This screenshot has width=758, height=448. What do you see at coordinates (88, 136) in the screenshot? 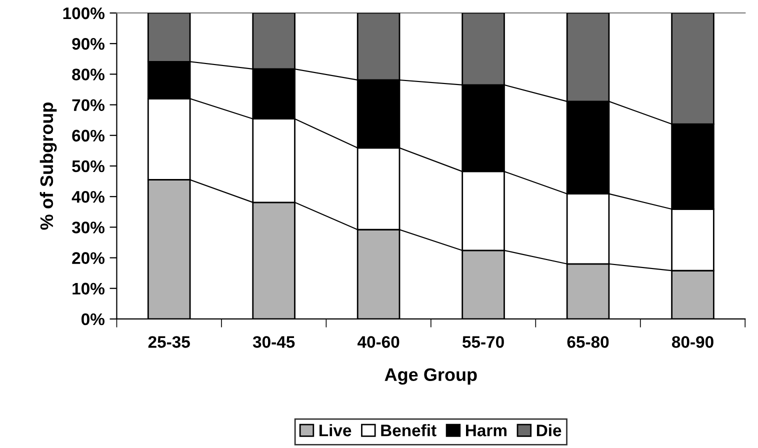
I see `y-tick-label: 60%` at bounding box center [88, 136].